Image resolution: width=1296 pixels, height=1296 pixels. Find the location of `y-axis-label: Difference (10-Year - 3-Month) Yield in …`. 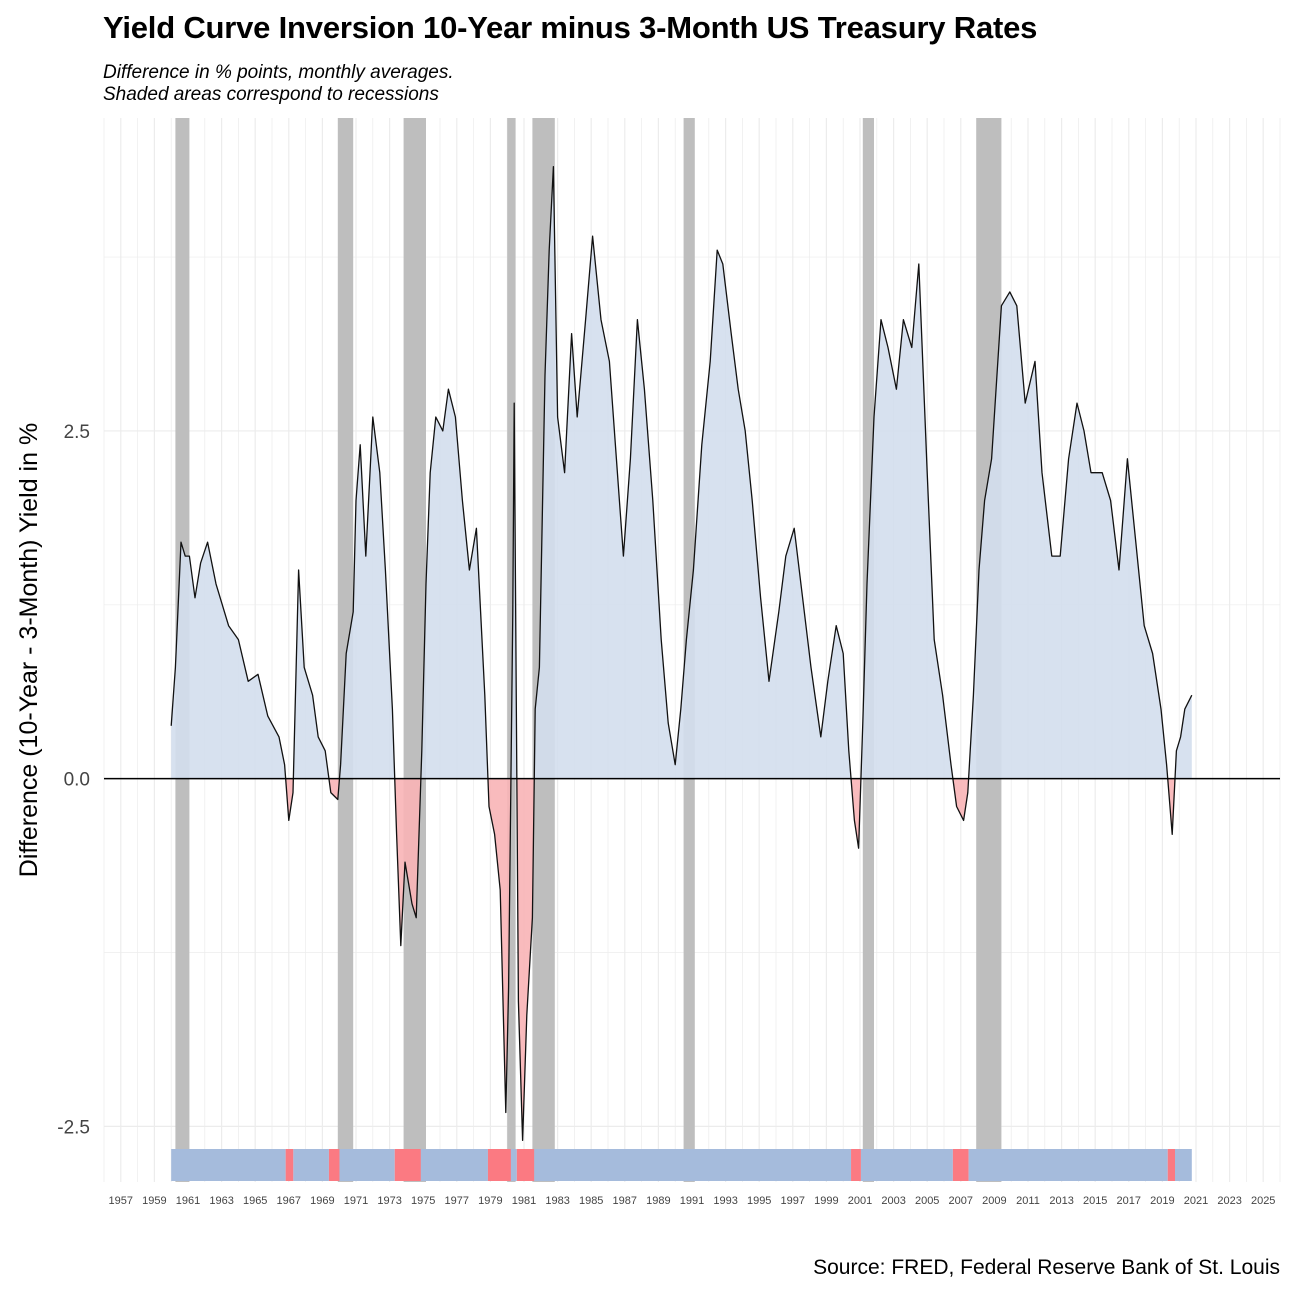

y-axis-label: Difference (10-Year - 3-Month) Yield in … is located at coordinates (29, 650).